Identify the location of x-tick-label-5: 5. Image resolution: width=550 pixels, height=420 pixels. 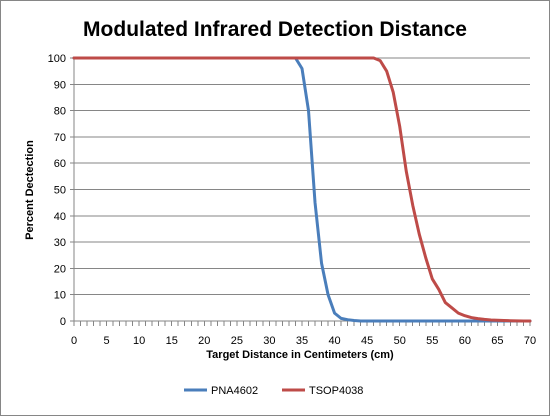
(107, 341).